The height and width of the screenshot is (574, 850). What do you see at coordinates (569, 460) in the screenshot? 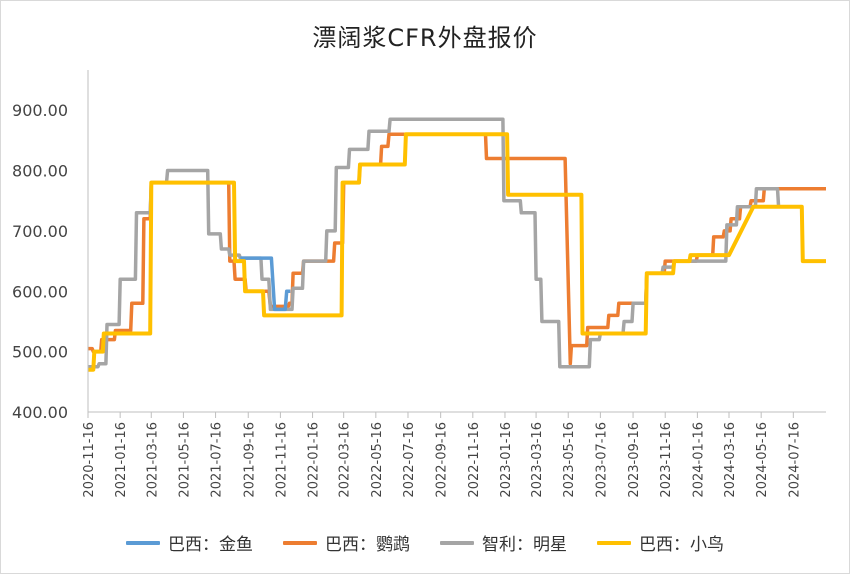
I see `x-tick-label: 2023-05-16` at bounding box center [569, 460].